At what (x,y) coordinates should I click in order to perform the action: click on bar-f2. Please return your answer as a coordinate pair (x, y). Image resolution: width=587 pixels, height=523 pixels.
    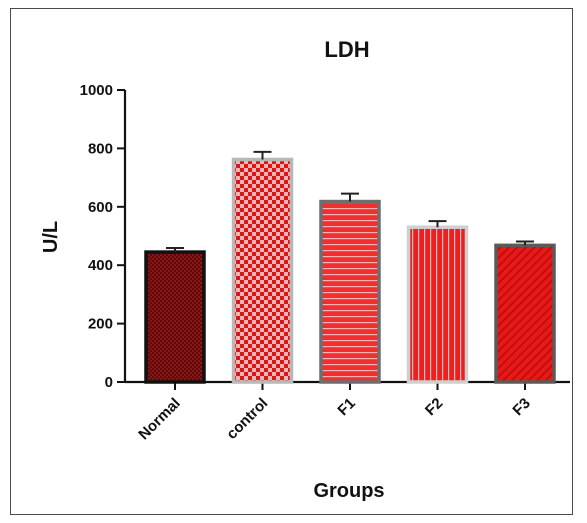
    Looking at the image, I should click on (437, 304).